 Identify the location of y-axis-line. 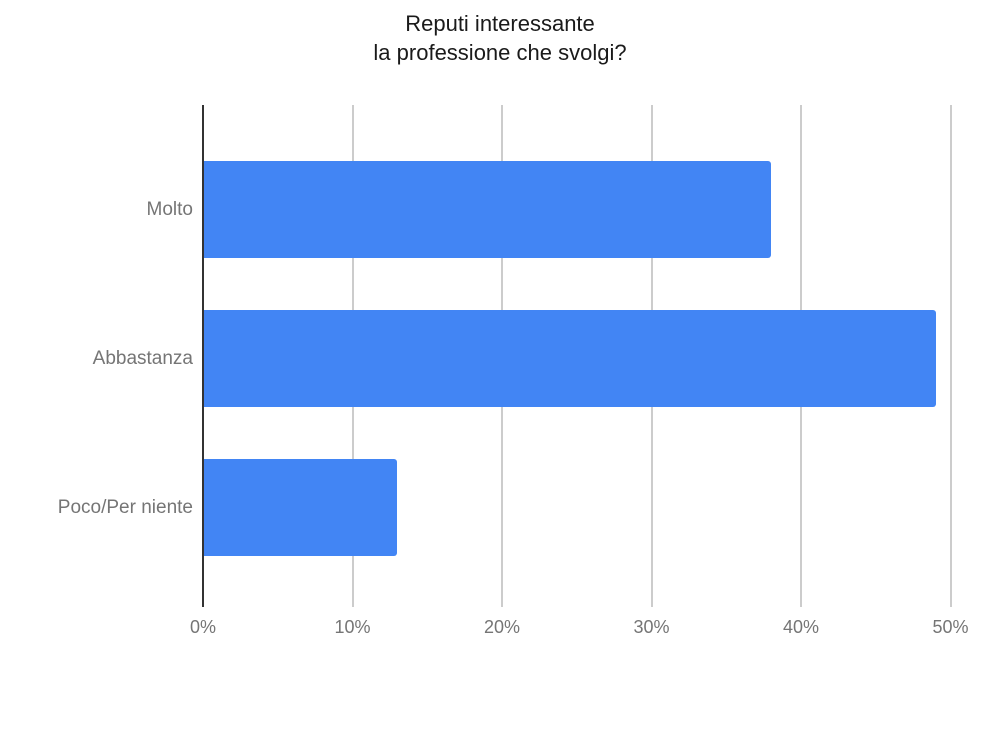
(203, 356).